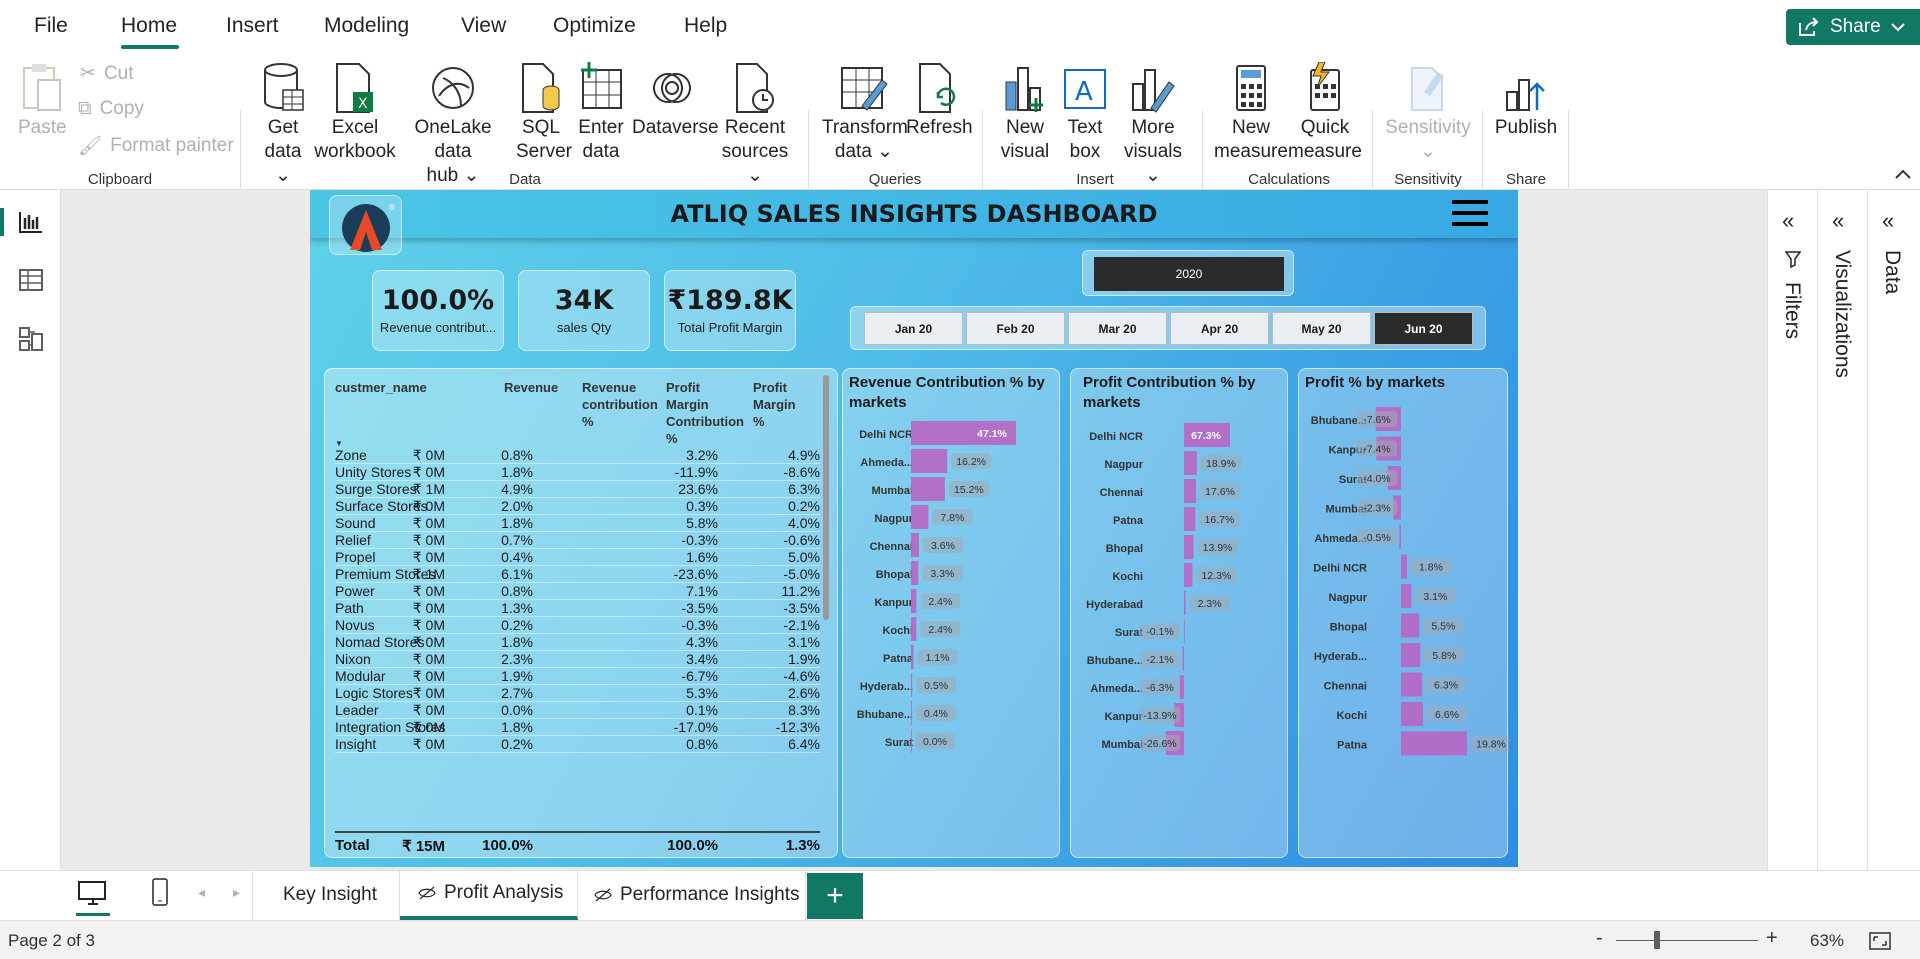  Describe the element at coordinates (1788, 220) in the screenshot. I see `collapse-filters-icon: «` at that location.